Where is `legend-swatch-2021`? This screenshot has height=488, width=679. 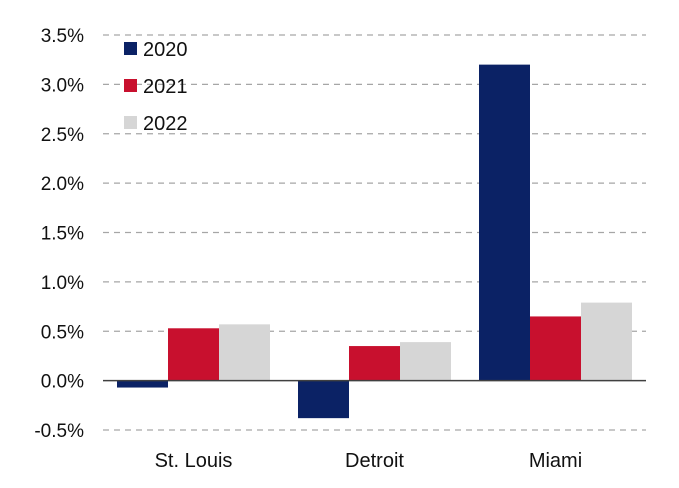
legend-swatch-2021 is located at coordinates (130, 85).